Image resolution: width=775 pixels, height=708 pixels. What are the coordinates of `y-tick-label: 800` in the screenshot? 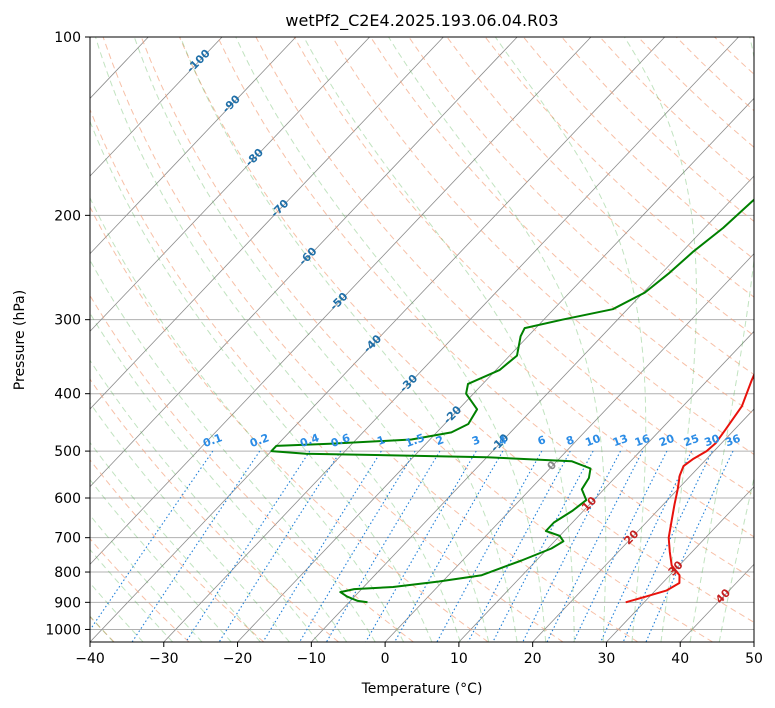 It's located at (67, 573).